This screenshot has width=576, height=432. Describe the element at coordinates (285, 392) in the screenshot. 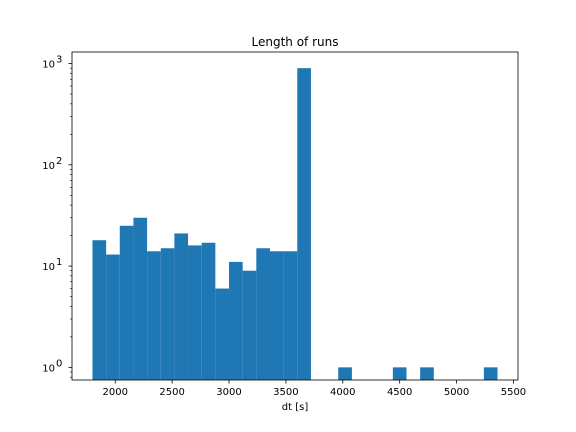

I see `x-tick-label: 3500` at that location.